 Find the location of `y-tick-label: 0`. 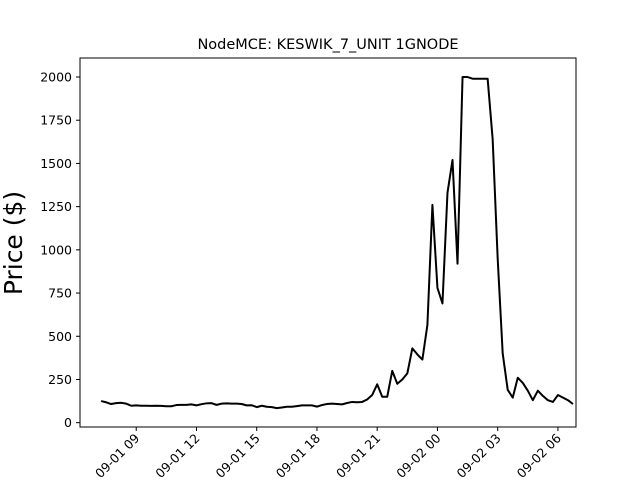

y-tick-label: 0 is located at coordinates (68, 422).